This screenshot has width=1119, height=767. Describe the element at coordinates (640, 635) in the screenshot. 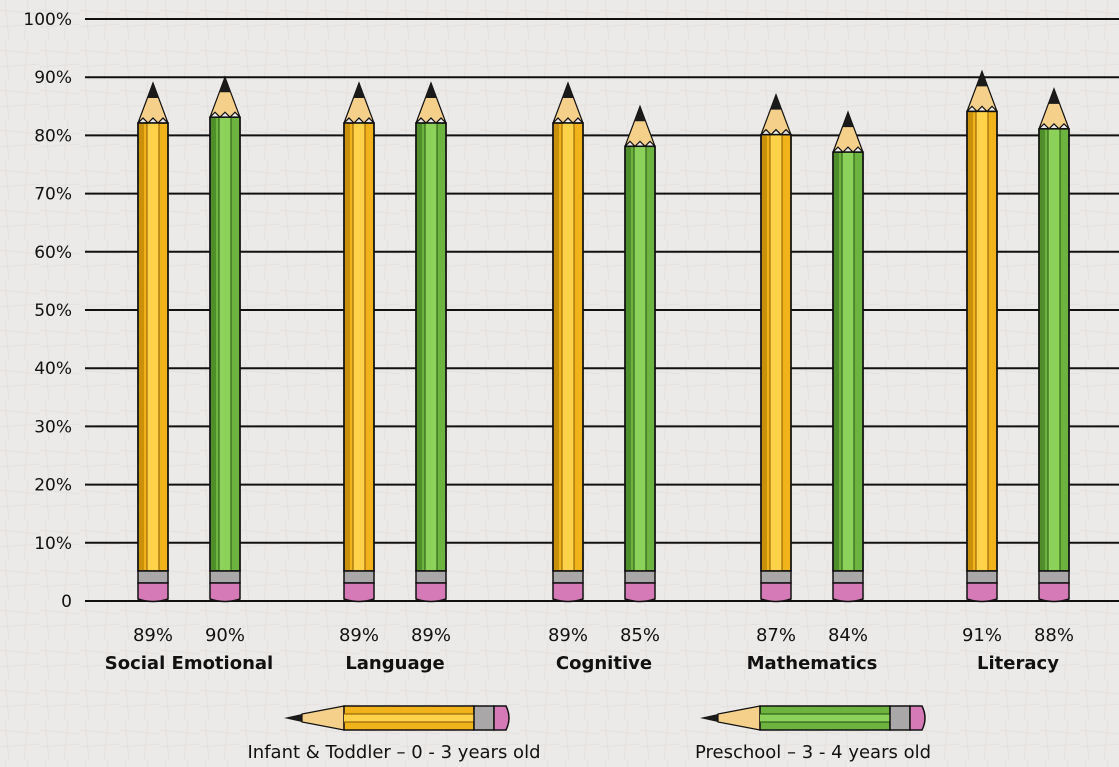

I see `data-label: 85%` at that location.